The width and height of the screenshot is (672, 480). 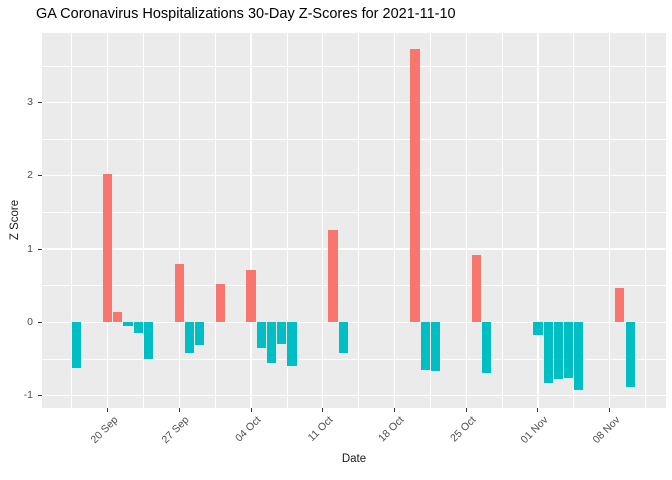 What do you see at coordinates (28, 395) in the screenshot?
I see `y-tick-label: -1` at bounding box center [28, 395].